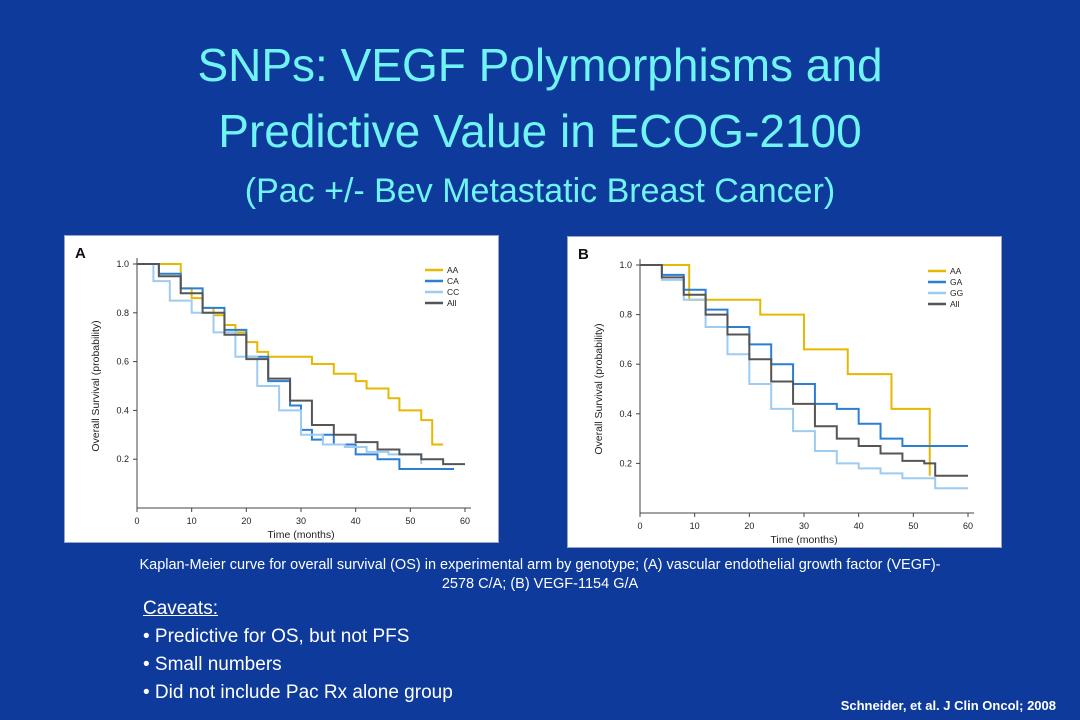 The image size is (1080, 720). Describe the element at coordinates (453, 281) in the screenshot. I see `legend-label: CA` at that location.